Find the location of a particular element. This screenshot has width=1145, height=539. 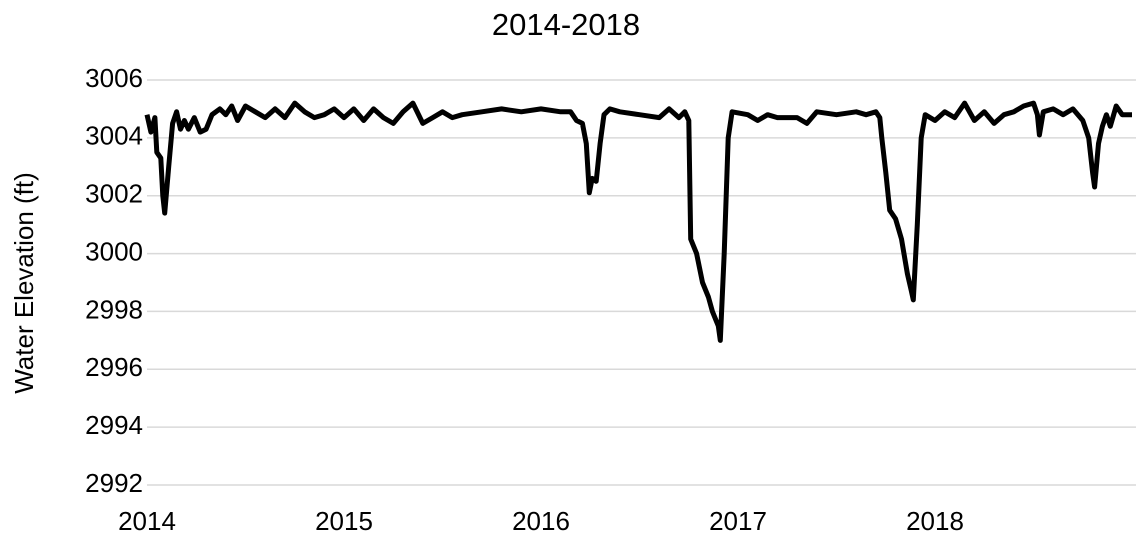

x-tick-label: 2018 is located at coordinates (935, 521).